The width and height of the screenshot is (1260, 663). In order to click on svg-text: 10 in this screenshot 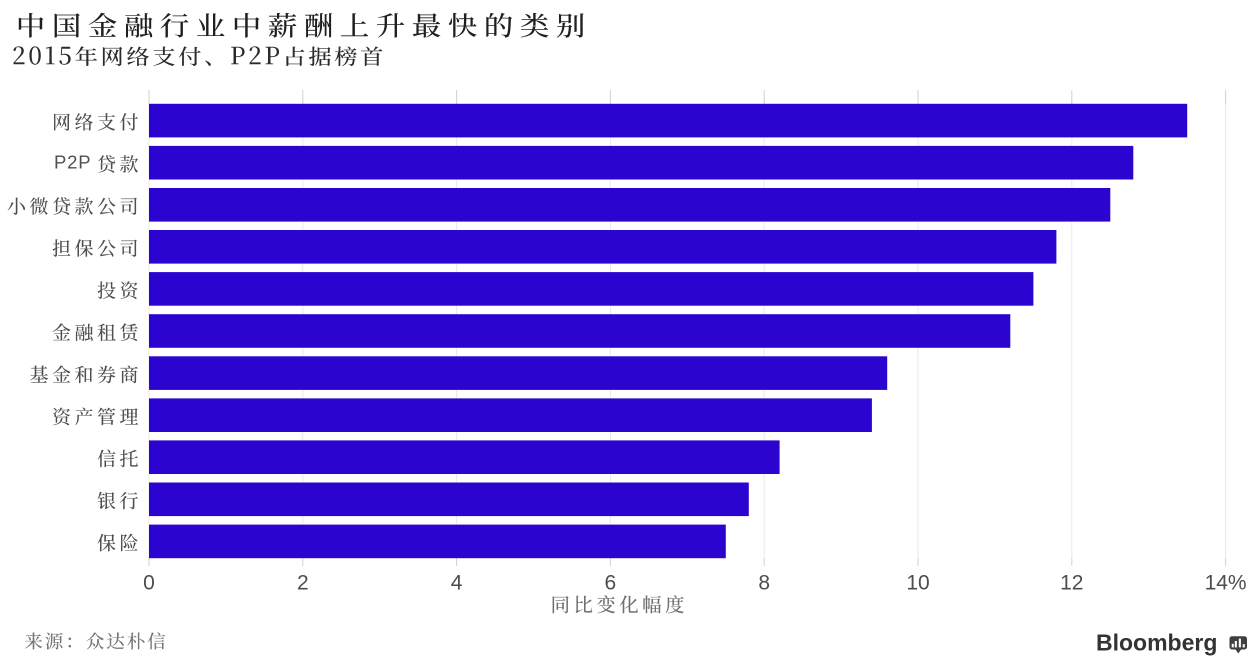, I will do `click(917, 583)`.